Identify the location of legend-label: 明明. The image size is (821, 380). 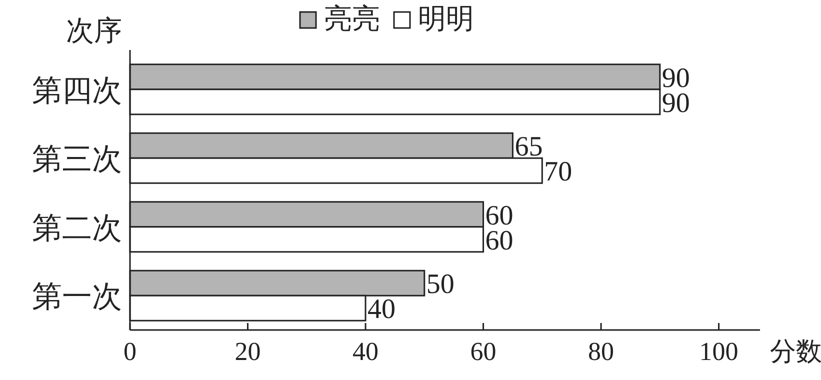
(446, 19).